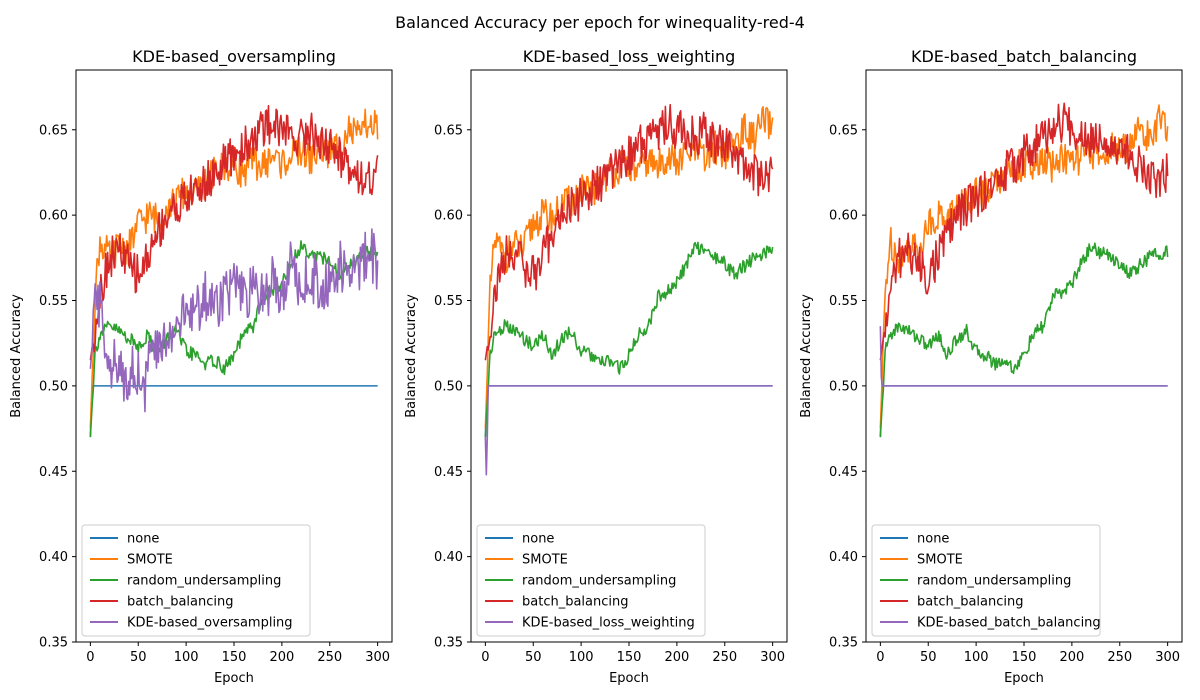 This screenshot has height=700, width=1200. I want to click on series-line-KDE-based_batch_balancing, so click(1023, 356).